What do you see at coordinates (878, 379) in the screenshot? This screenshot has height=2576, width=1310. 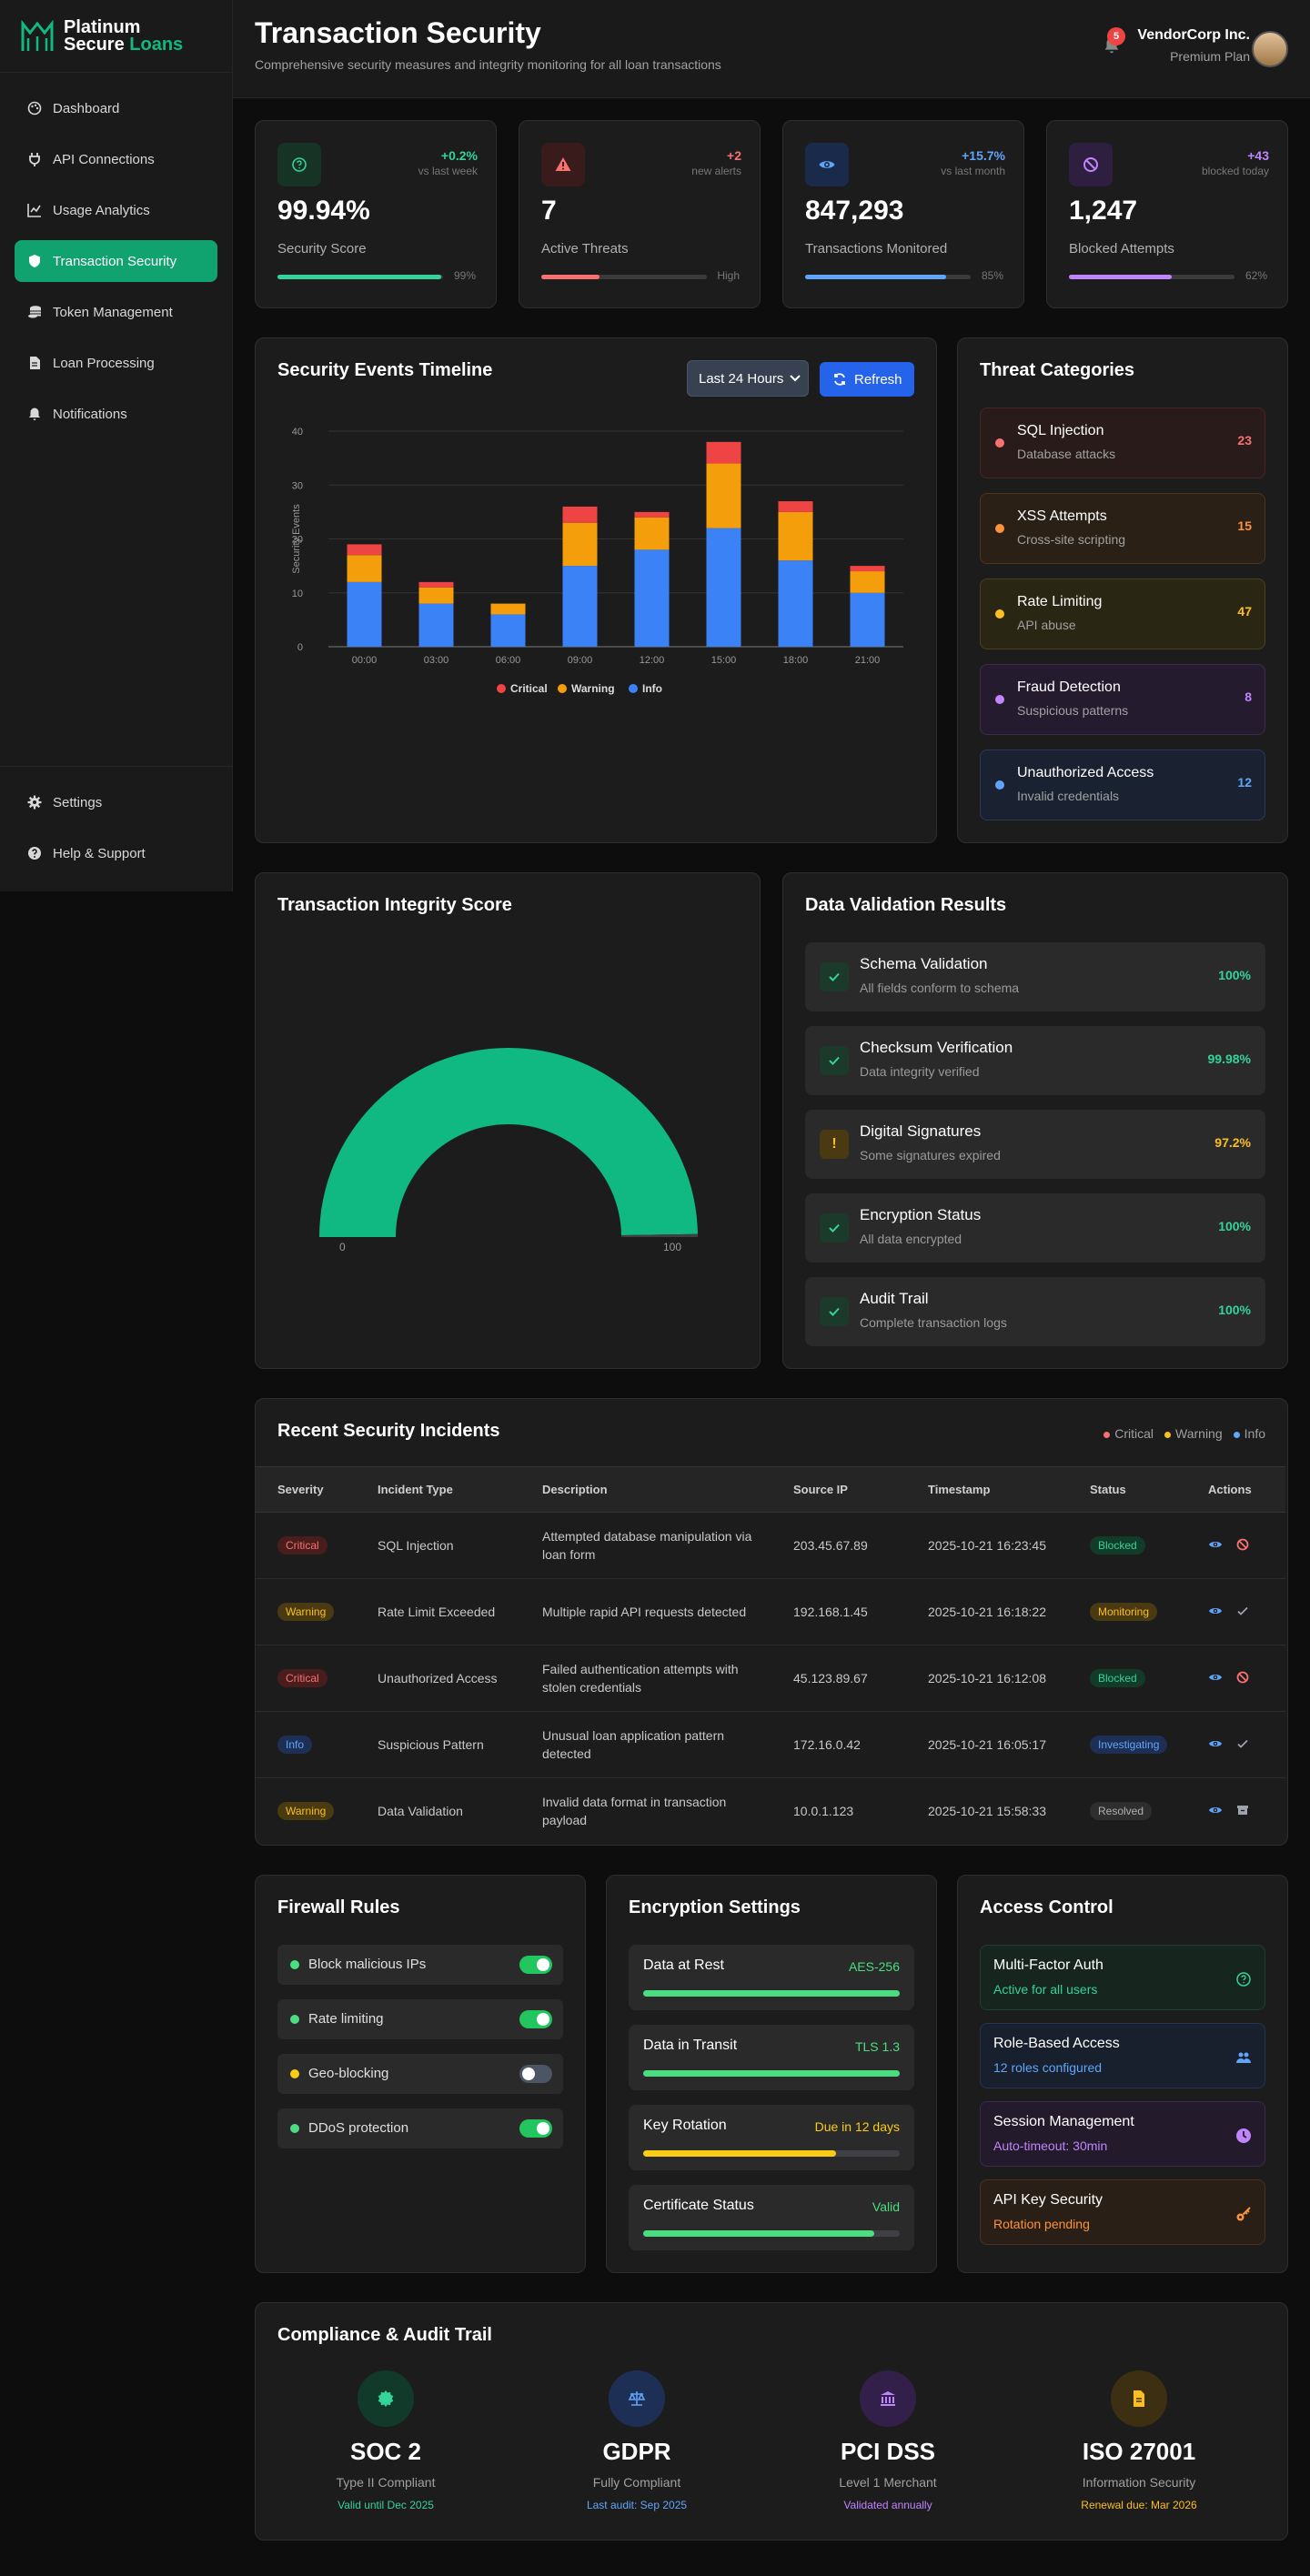 I see `refresh-label: Refresh` at bounding box center [878, 379].